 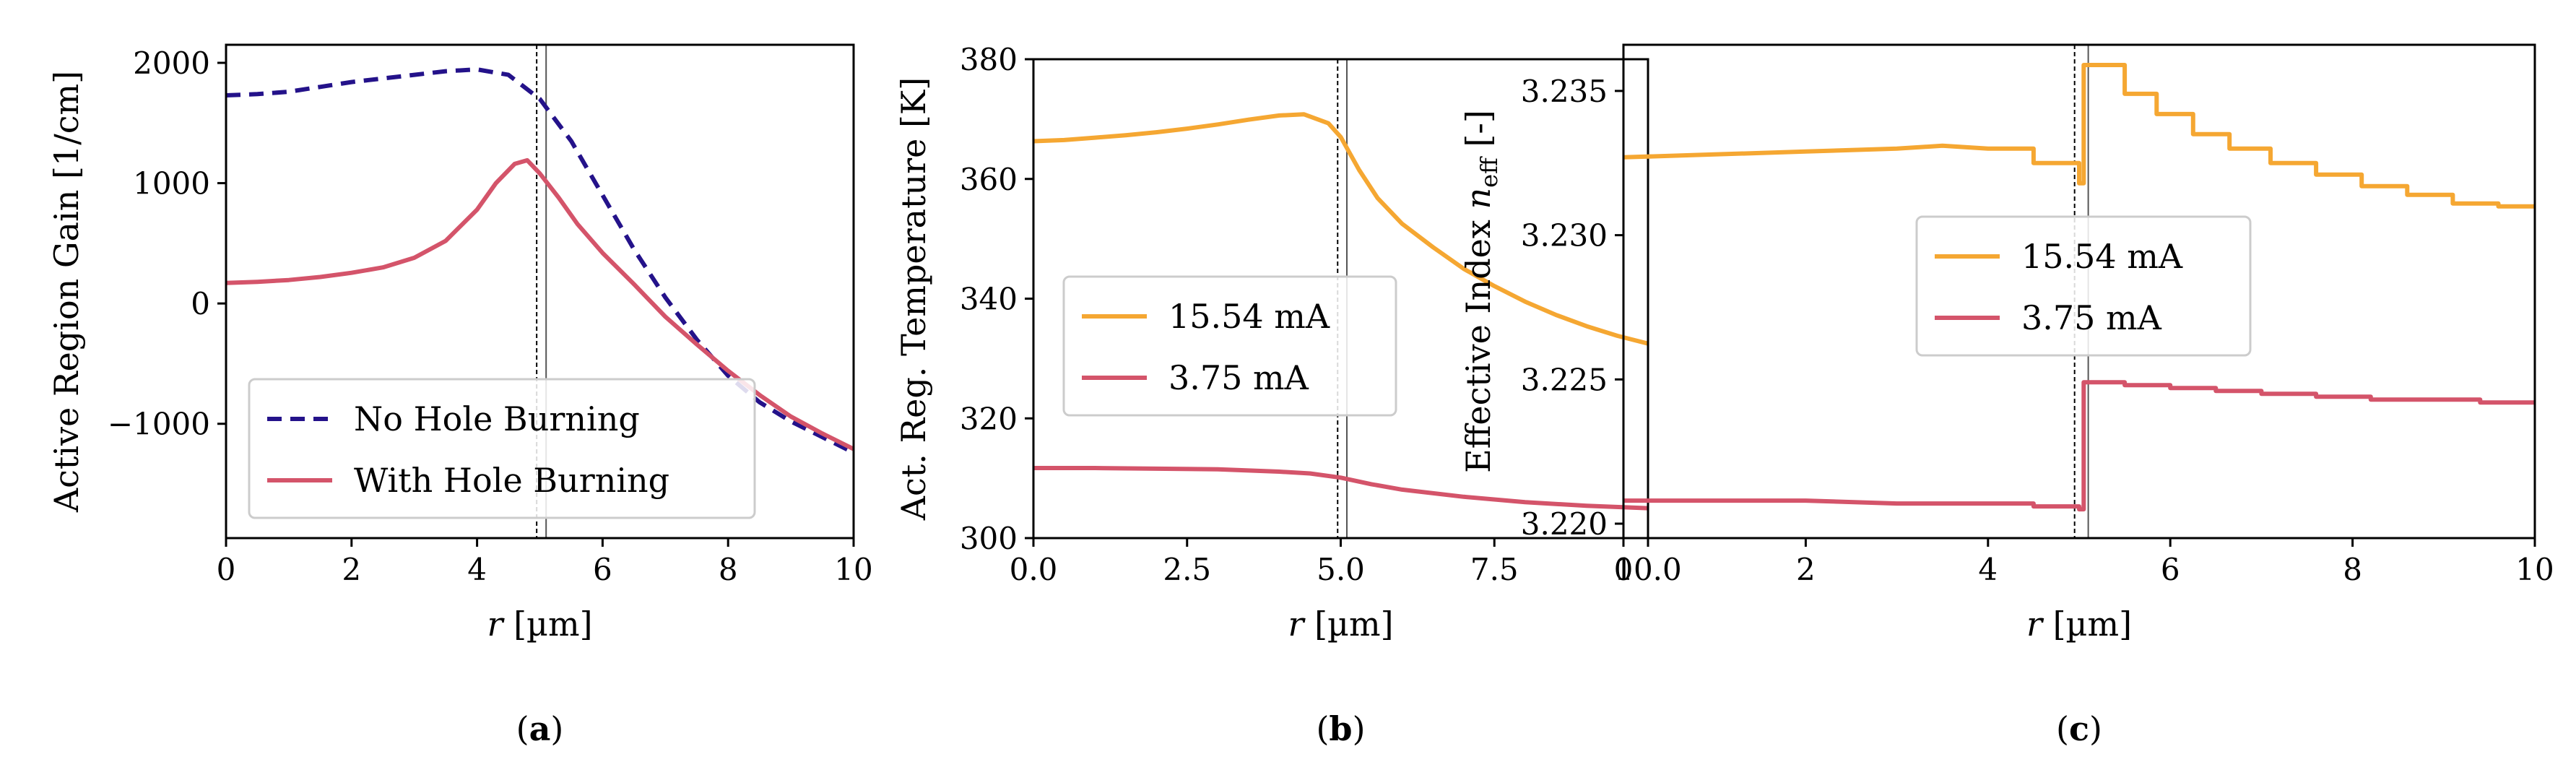 I want to click on panel-a-legend: No Hole Burning With Hole Burning, so click(x=502, y=448).